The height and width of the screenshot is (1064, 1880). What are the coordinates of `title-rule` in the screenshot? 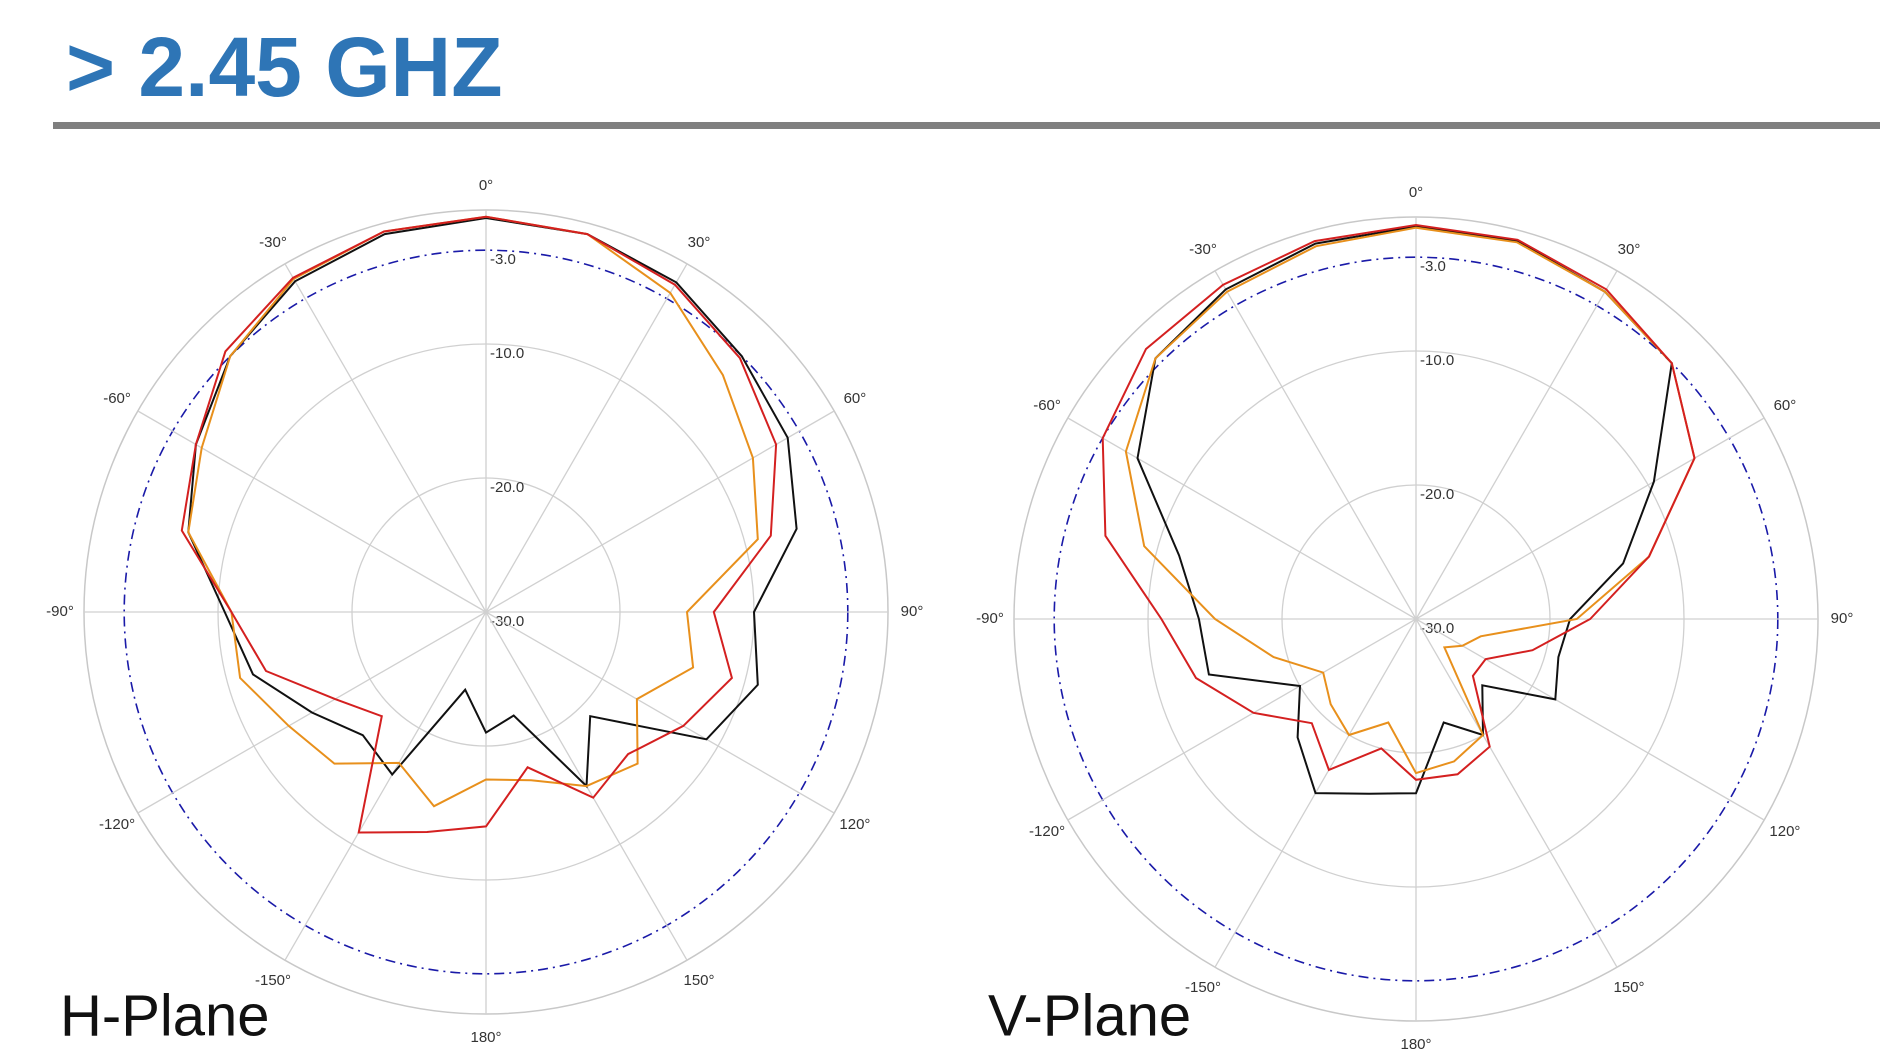 It's located at (966, 125).